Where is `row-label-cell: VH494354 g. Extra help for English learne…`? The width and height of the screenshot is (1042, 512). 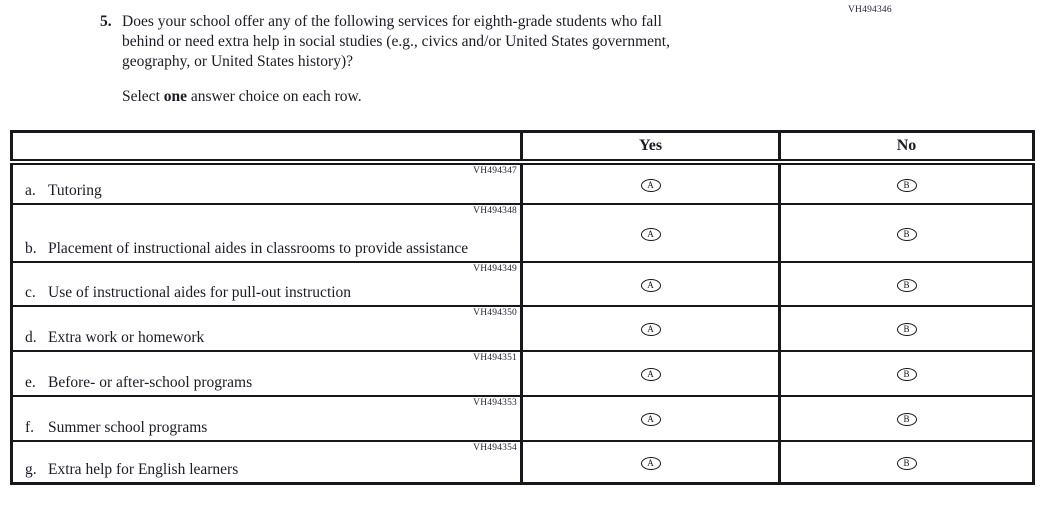
row-label-cell: VH494354 g. Extra help for English learne… is located at coordinates (266, 462).